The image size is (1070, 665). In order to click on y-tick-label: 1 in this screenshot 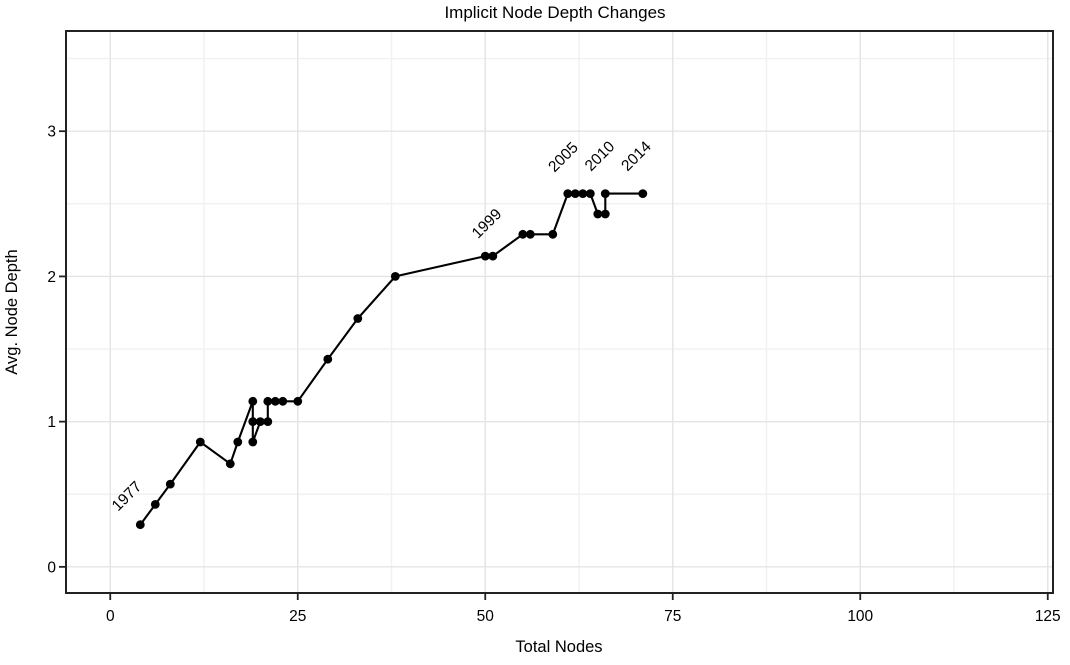, I will do `click(51, 422)`.